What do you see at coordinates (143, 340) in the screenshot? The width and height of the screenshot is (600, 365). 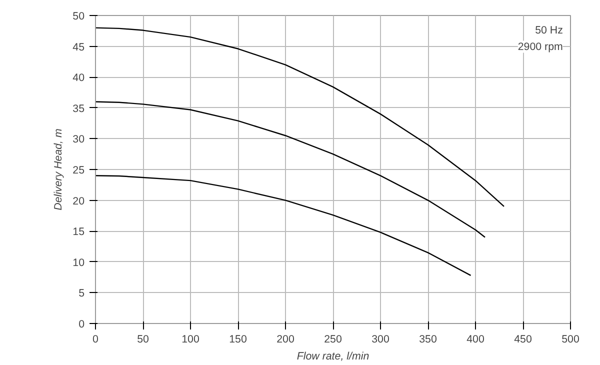 I see `x-tick-label: 50` at bounding box center [143, 340].